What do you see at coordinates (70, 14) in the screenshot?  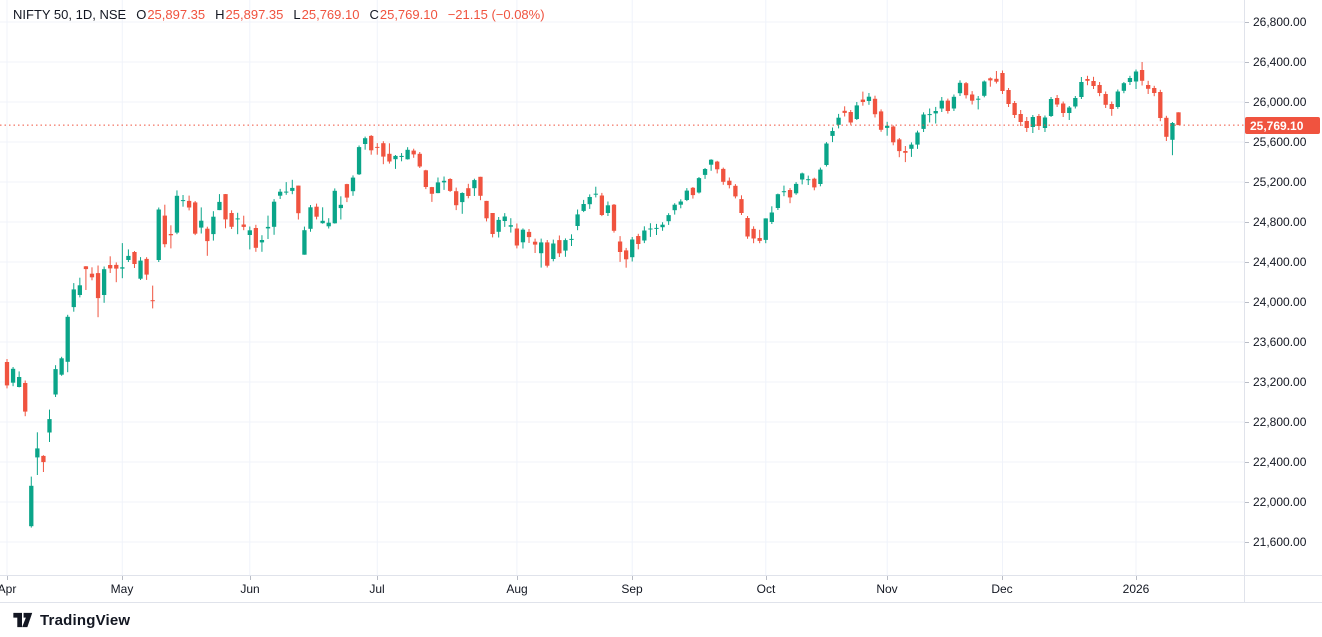 I see `symbol-description: NIFTY 50, 1D, NSE` at bounding box center [70, 14].